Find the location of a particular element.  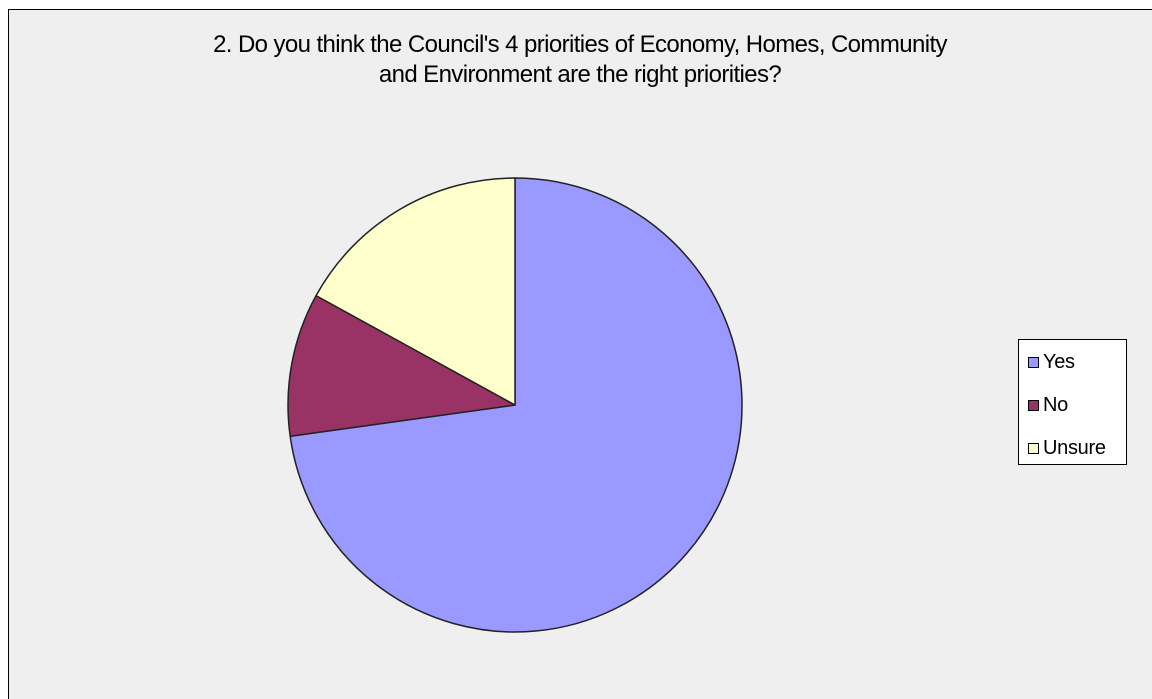

legend-label-no: No is located at coordinates (1055, 405).